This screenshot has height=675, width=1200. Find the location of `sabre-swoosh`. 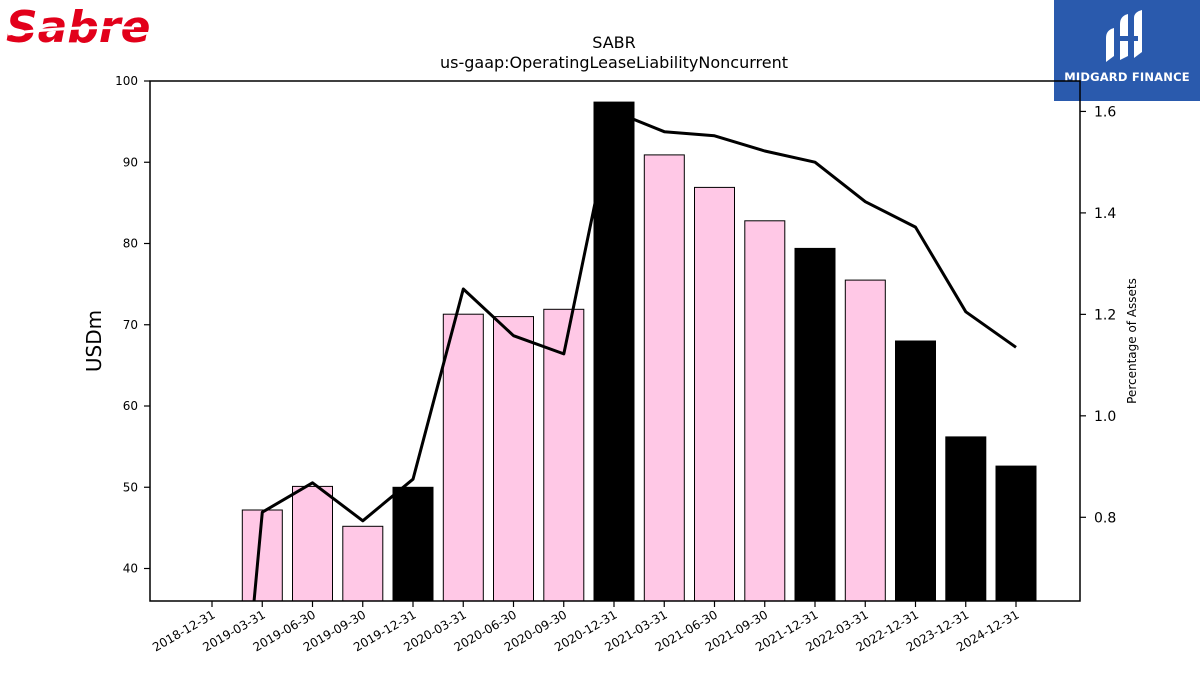

sabre-swoosh is located at coordinates (71, 31).